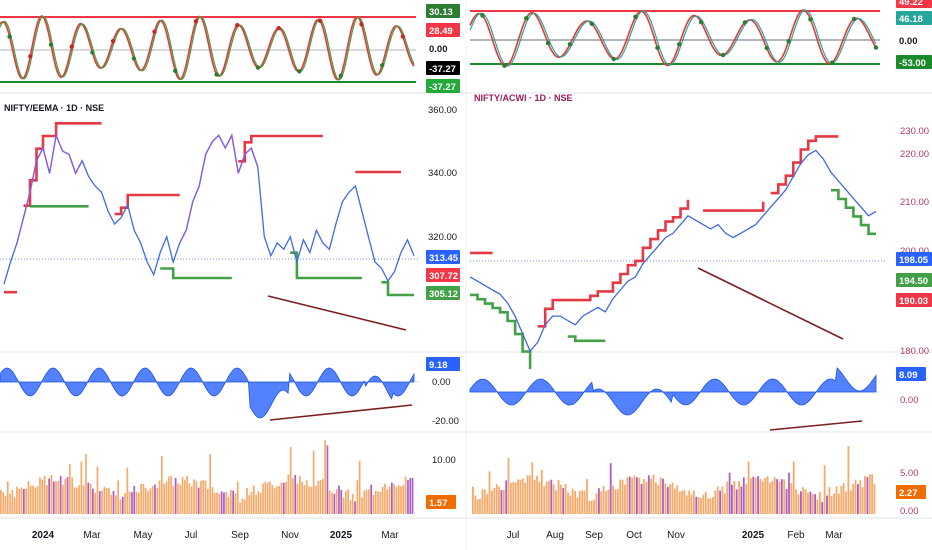 The image size is (932, 550). What do you see at coordinates (444, 258) in the screenshot?
I see `left-price-badge-label: 313.45` at bounding box center [444, 258].